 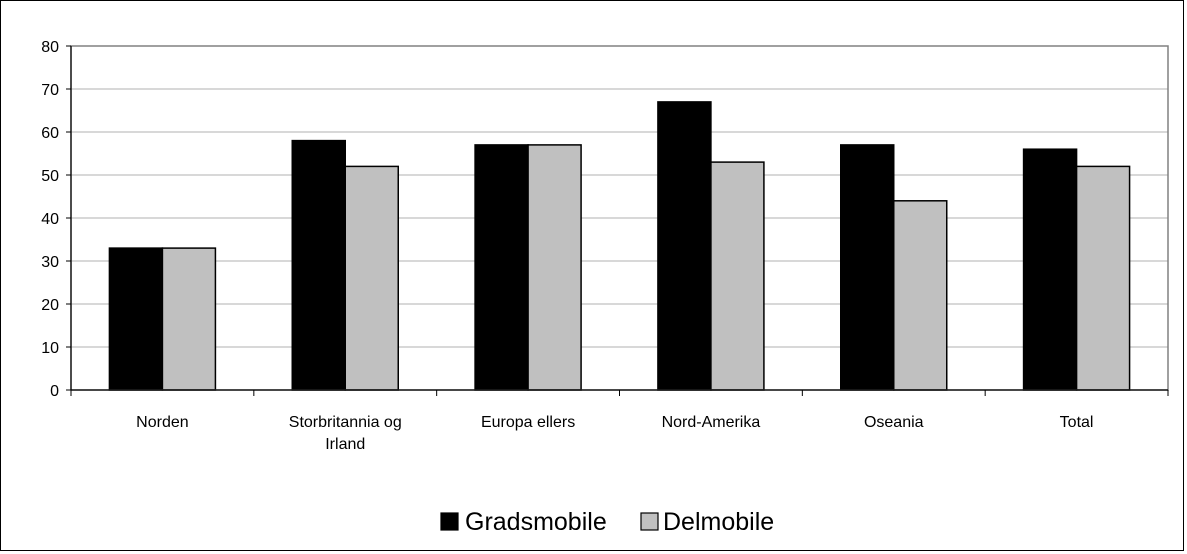 I want to click on legend-swatch-delmobile, so click(x=649, y=521).